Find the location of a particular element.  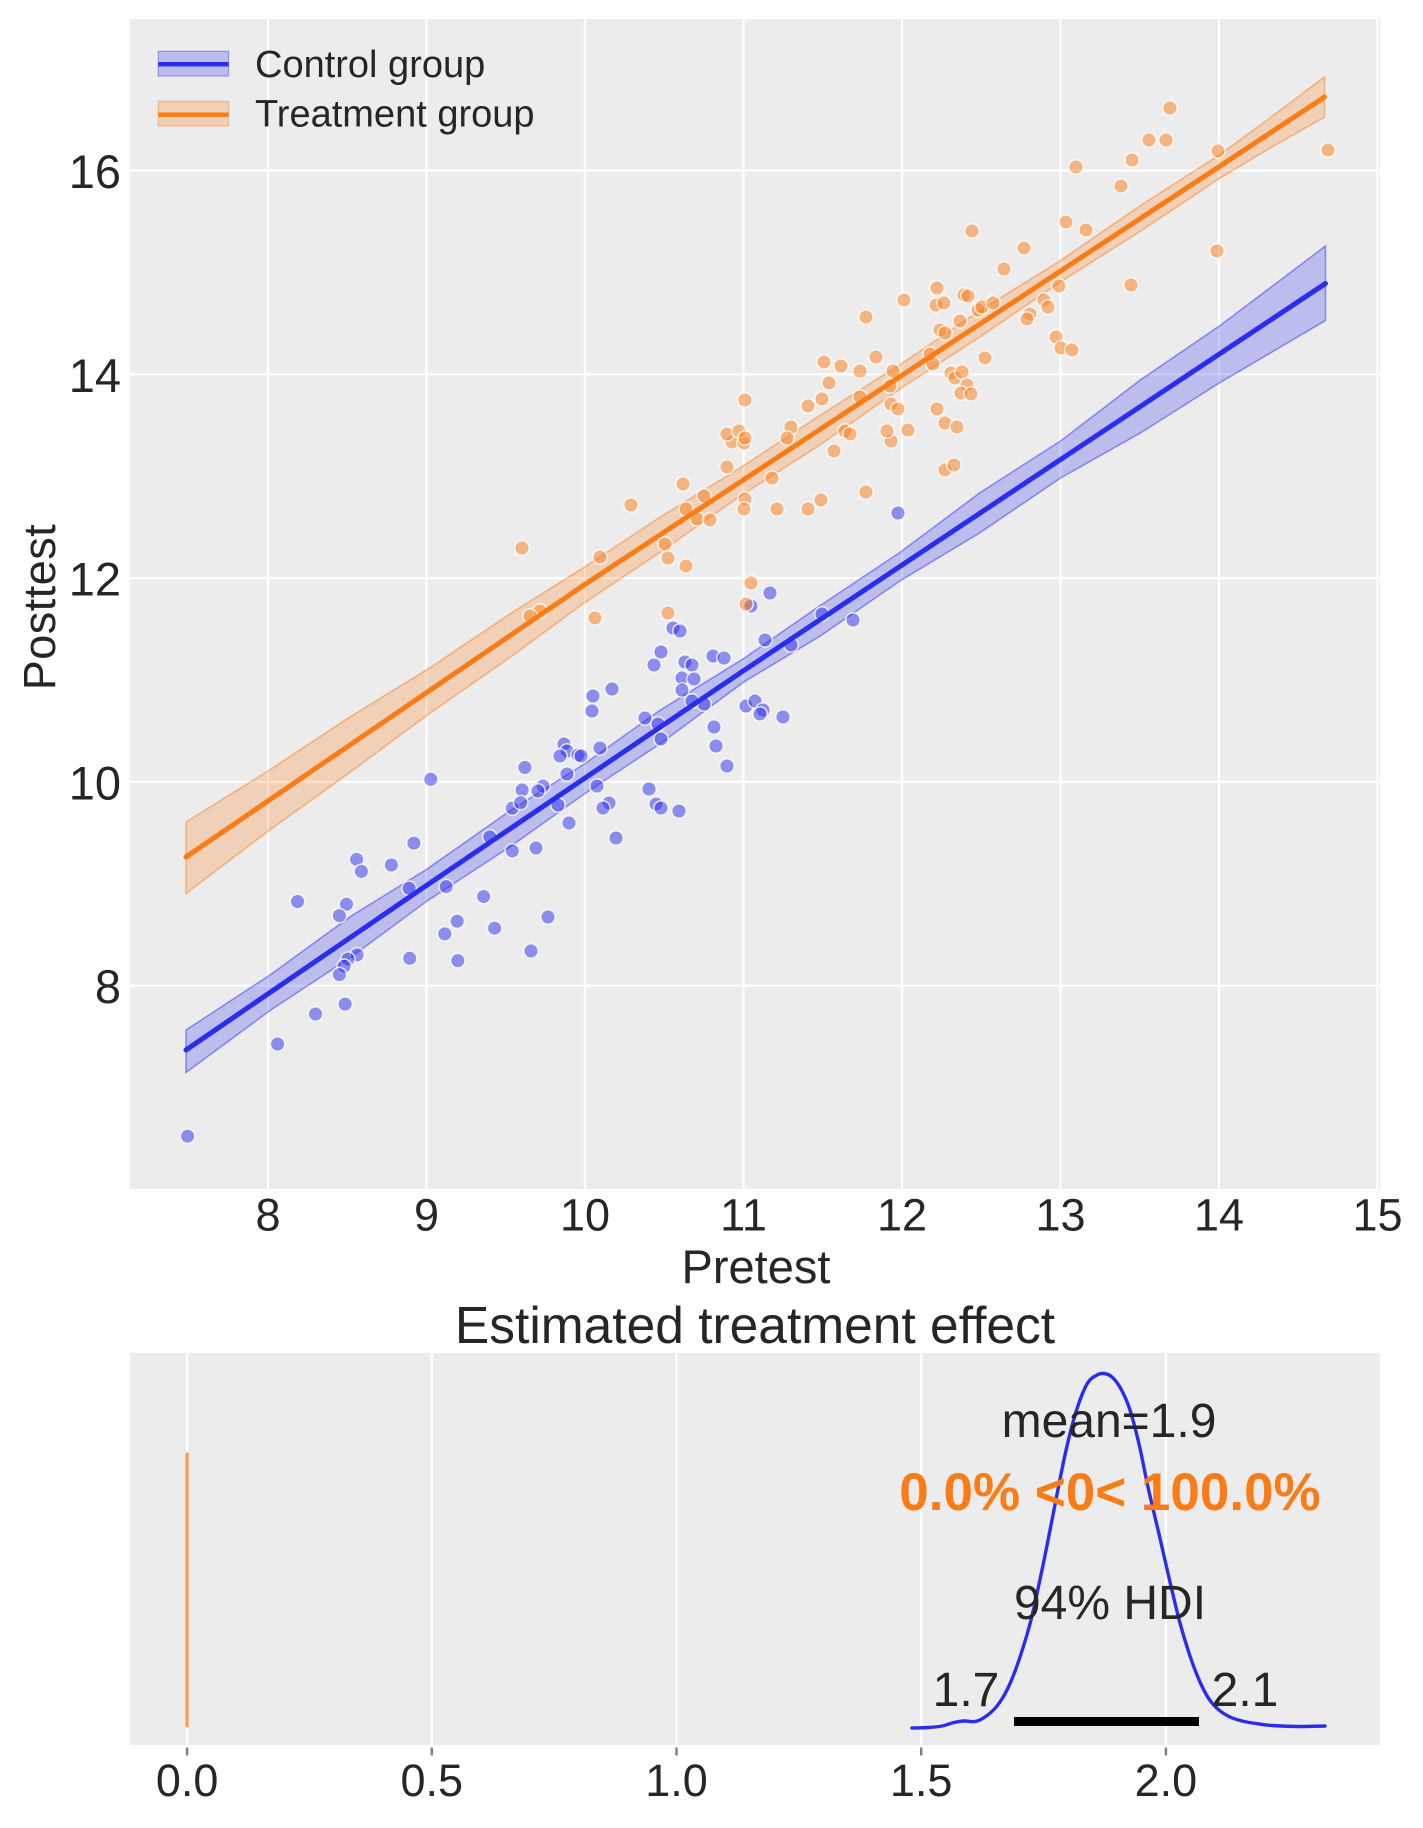

svg-text: Control group is located at coordinates (370, 65).